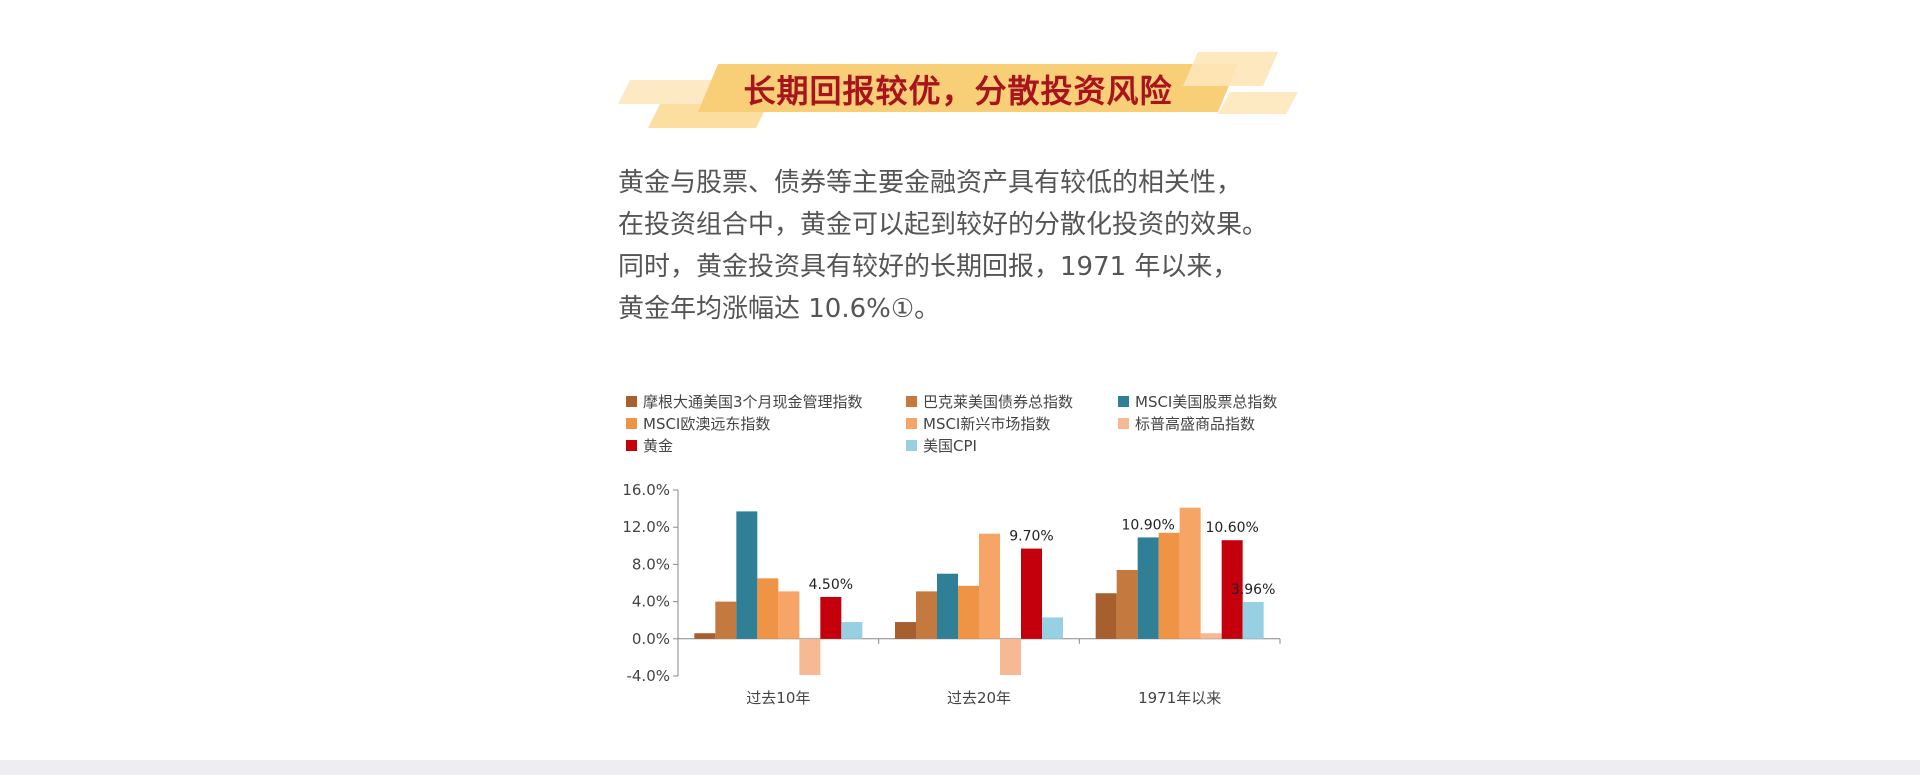 This screenshot has height=775, width=1920. I want to click on footer-bar, so click(960, 767).